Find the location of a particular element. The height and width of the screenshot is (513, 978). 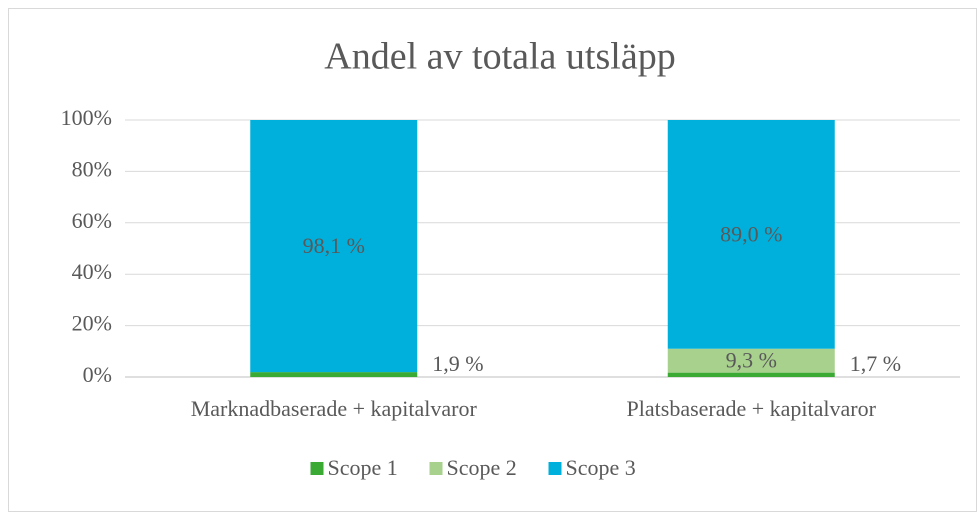

y-tick-label: 60% is located at coordinates (92, 220).